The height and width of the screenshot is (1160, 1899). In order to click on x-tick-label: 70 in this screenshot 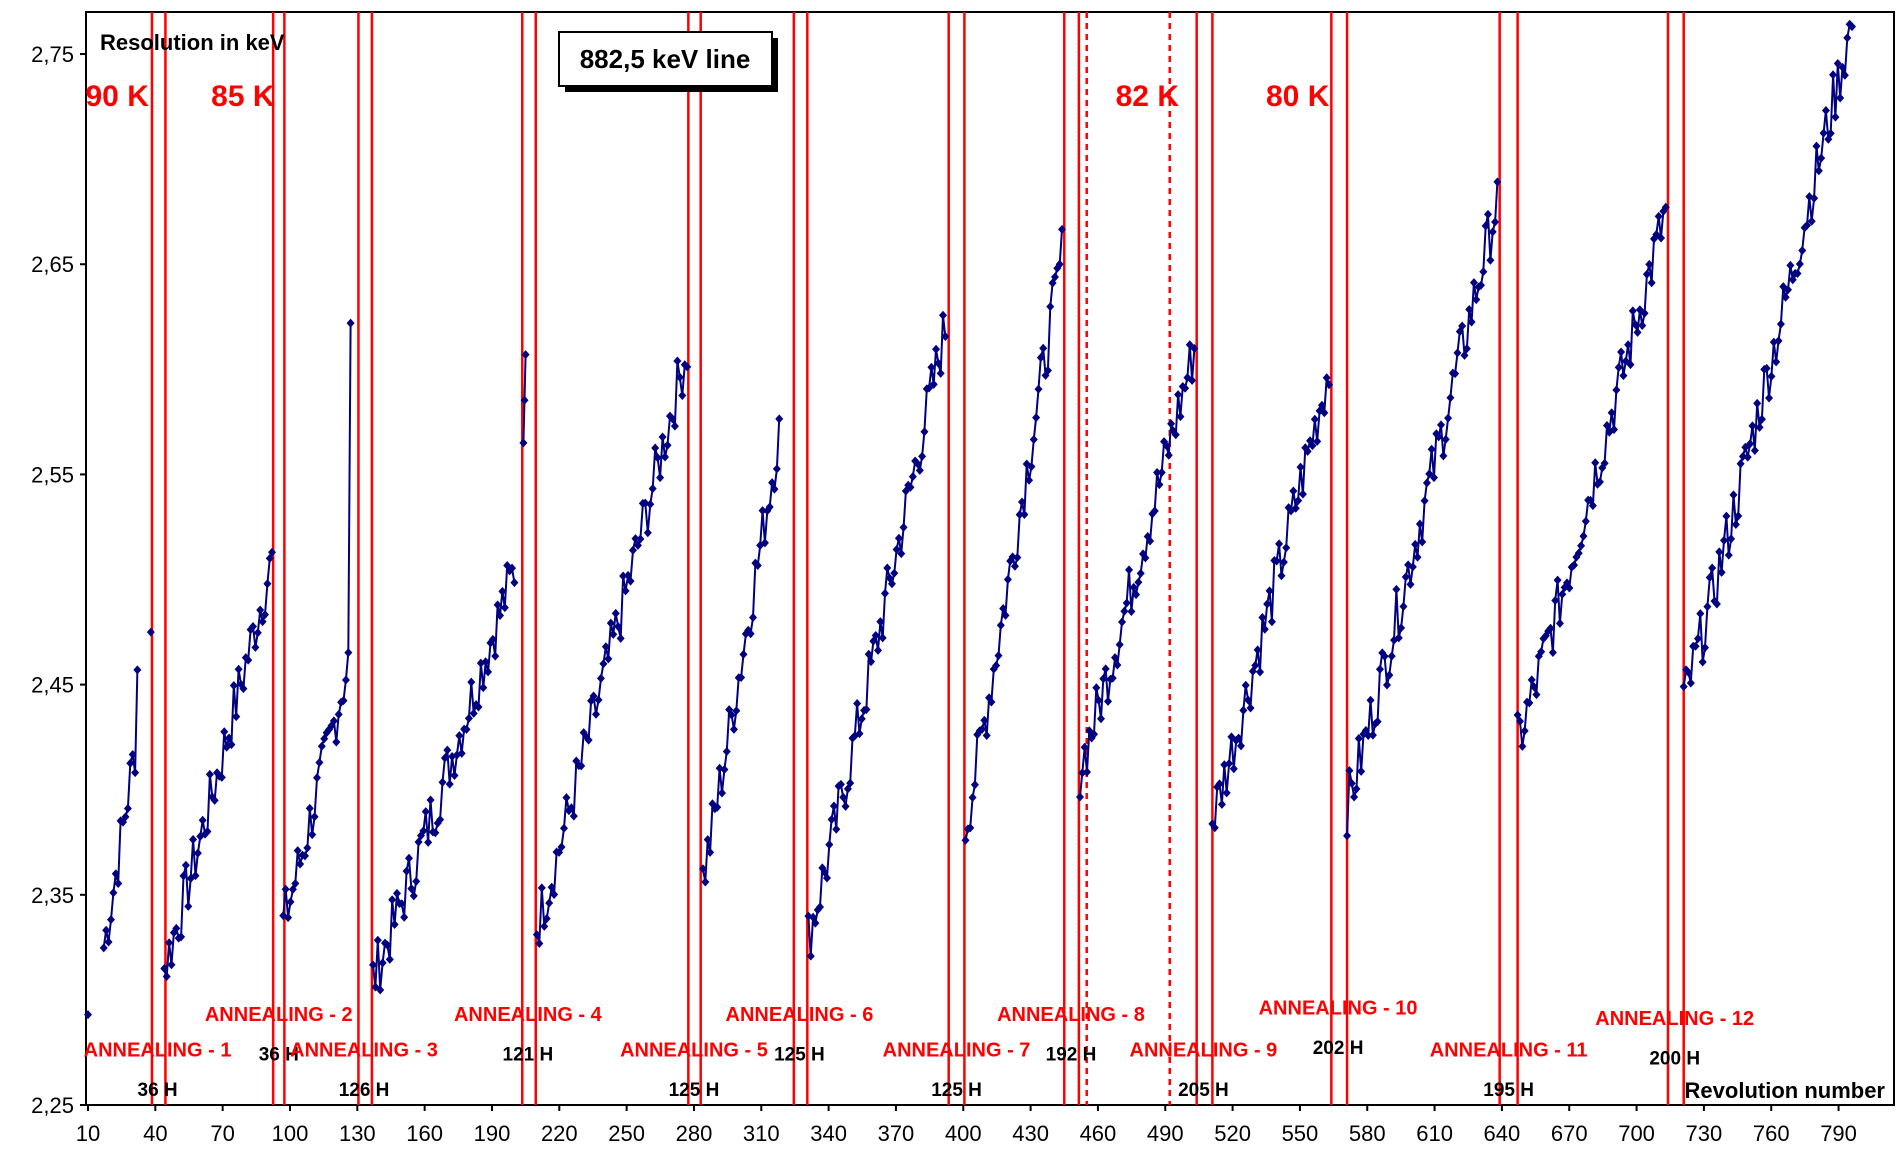, I will do `click(222, 1133)`.